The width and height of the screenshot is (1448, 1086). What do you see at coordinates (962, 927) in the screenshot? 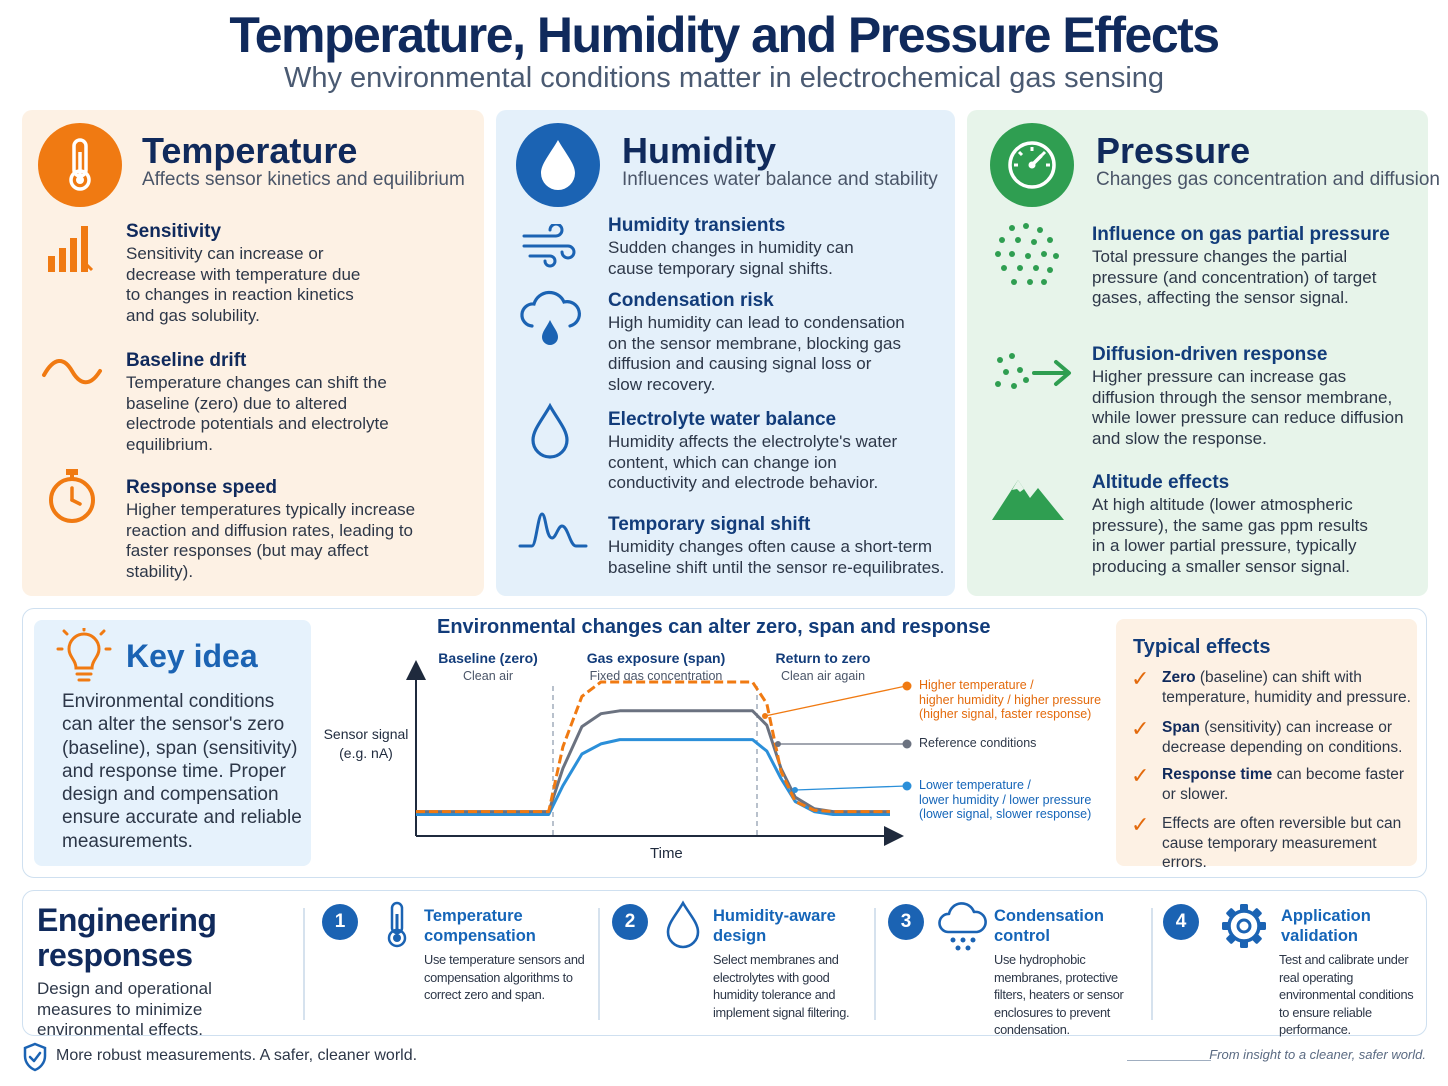
I see `cloud-rain-icon` at bounding box center [962, 927].